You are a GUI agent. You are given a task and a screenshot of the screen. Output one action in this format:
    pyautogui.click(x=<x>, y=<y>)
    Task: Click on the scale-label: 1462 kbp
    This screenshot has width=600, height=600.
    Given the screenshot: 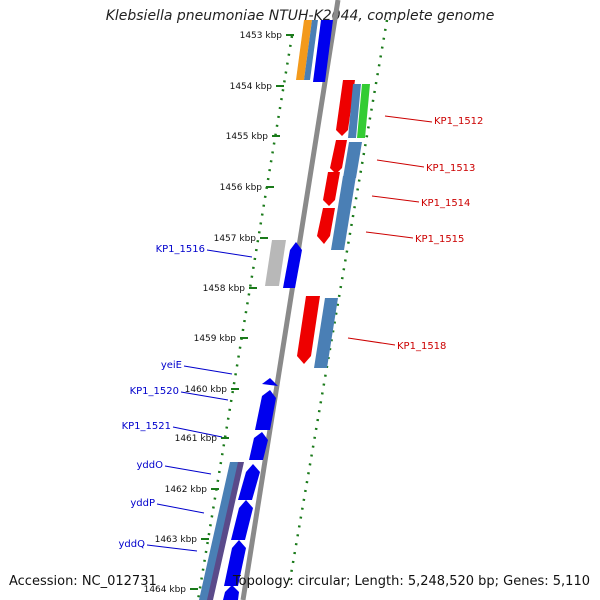 What is the action you would take?
    pyautogui.click(x=186, y=490)
    